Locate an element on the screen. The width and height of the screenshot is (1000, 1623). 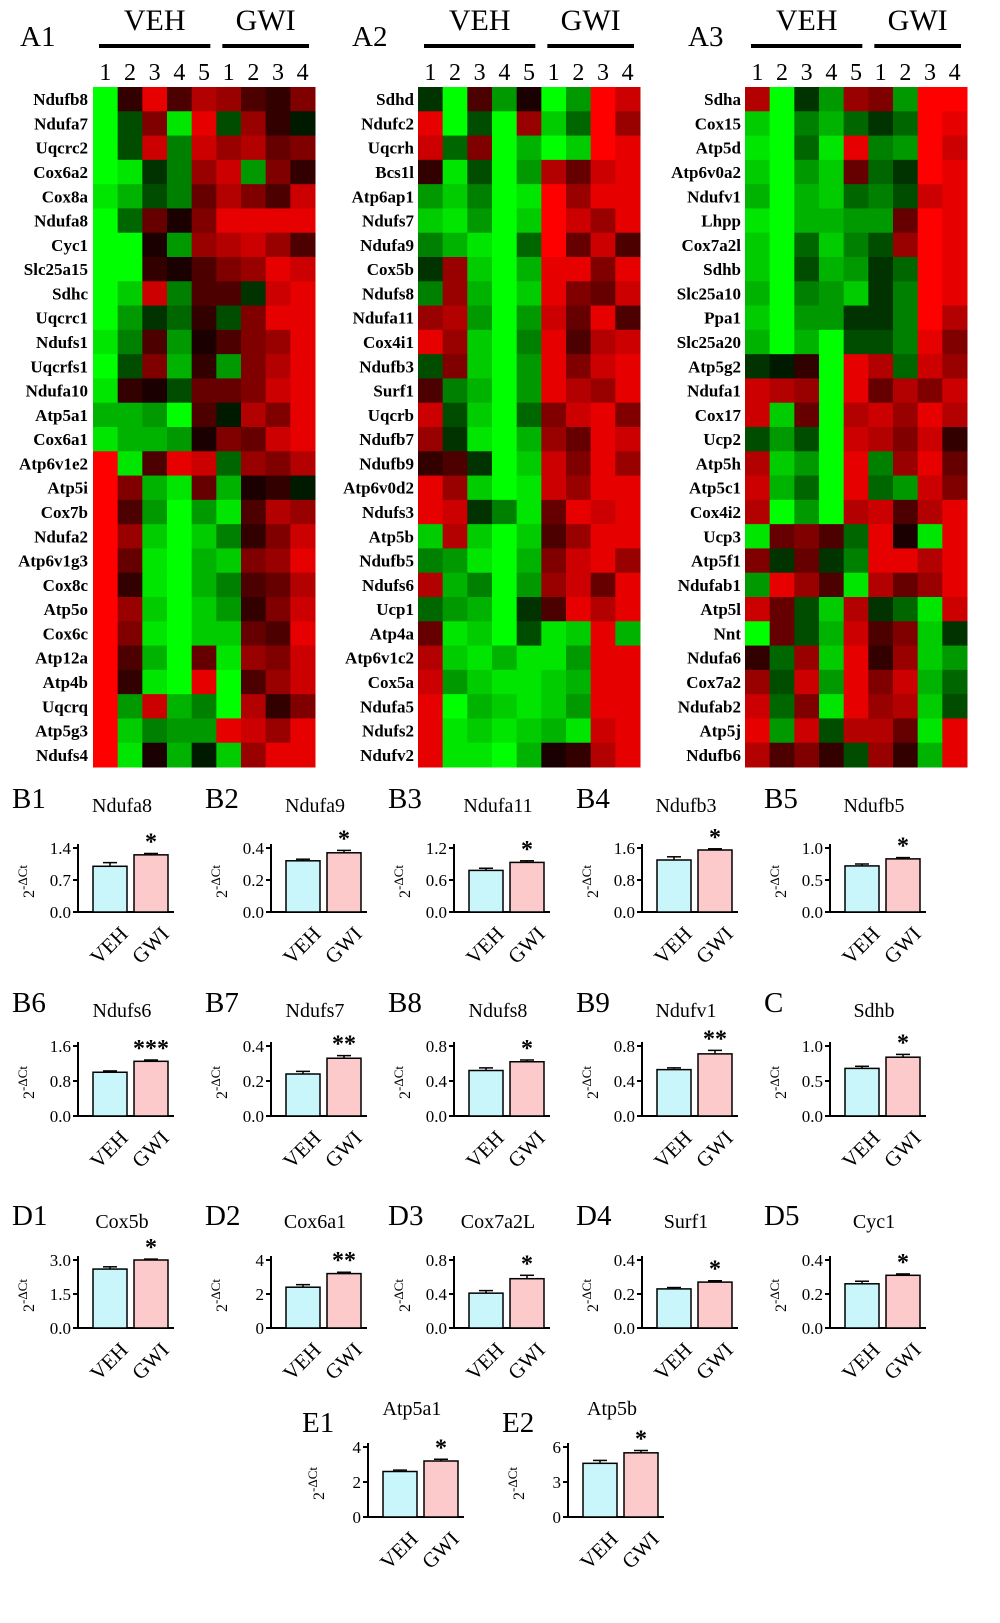
gene-label: Sdhc is located at coordinates (70, 293).